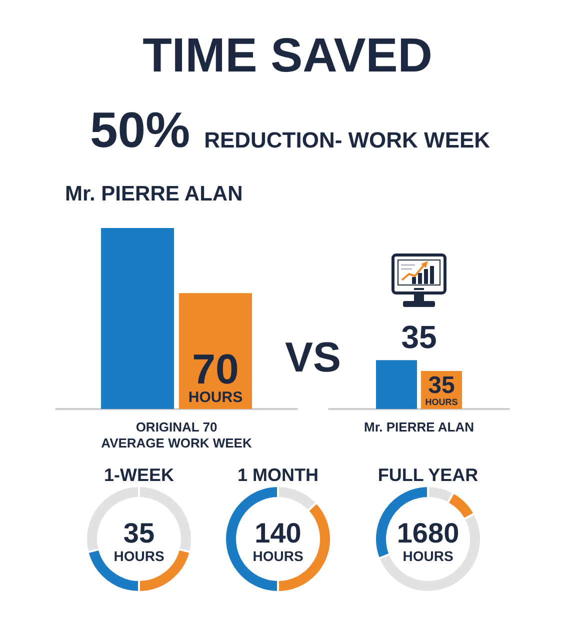 The width and height of the screenshot is (575, 628). Describe the element at coordinates (428, 475) in the screenshot. I see `chart-title: FULL YEAR` at that location.